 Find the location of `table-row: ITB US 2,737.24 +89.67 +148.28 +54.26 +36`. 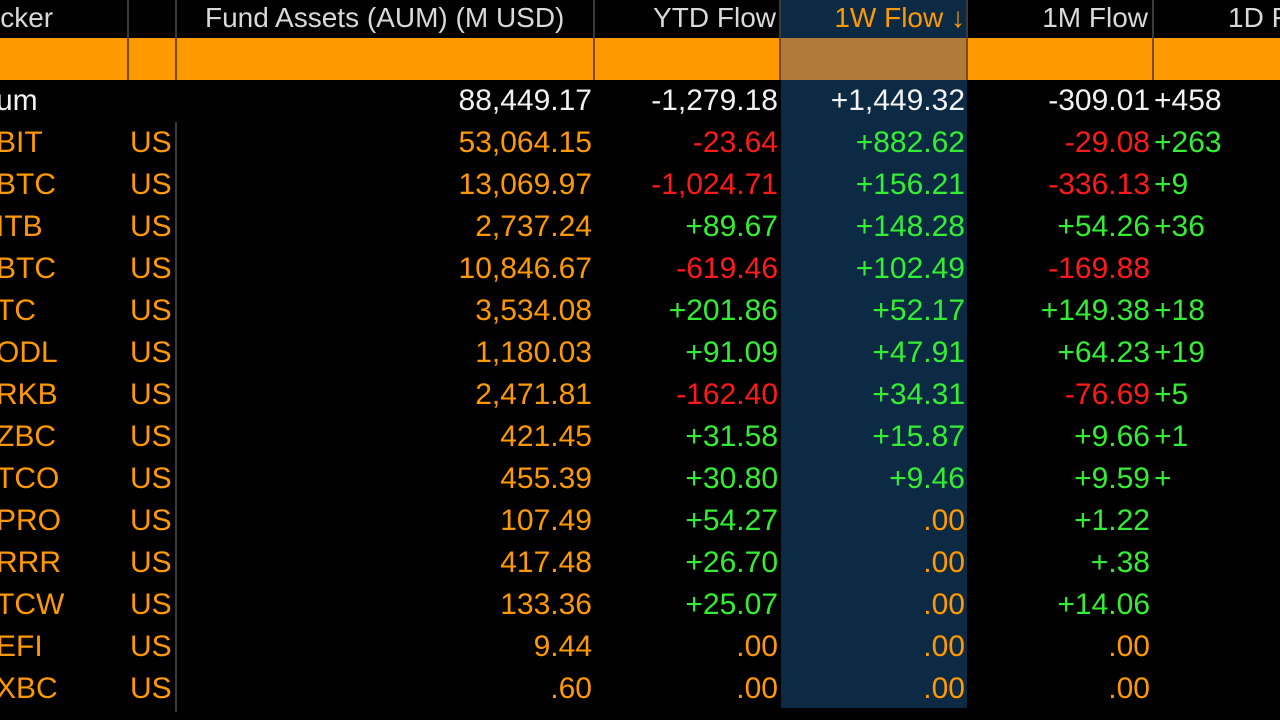

table-row: ITB US 2,737.24 +89.67 +148.28 +54.26 +36 is located at coordinates (640, 227).